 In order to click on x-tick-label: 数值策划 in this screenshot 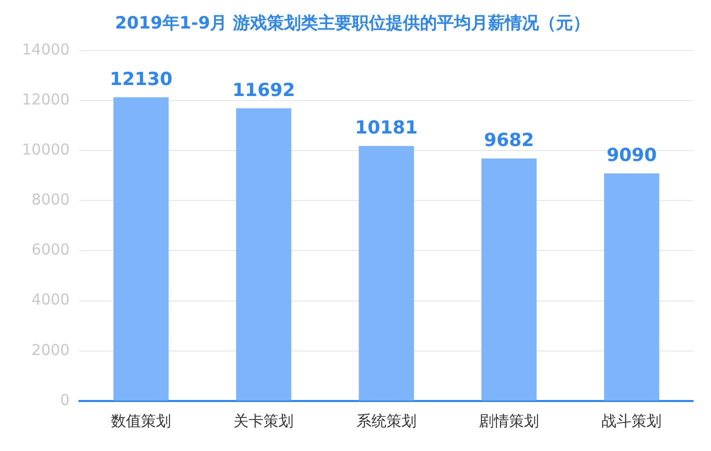, I will do `click(141, 421)`.